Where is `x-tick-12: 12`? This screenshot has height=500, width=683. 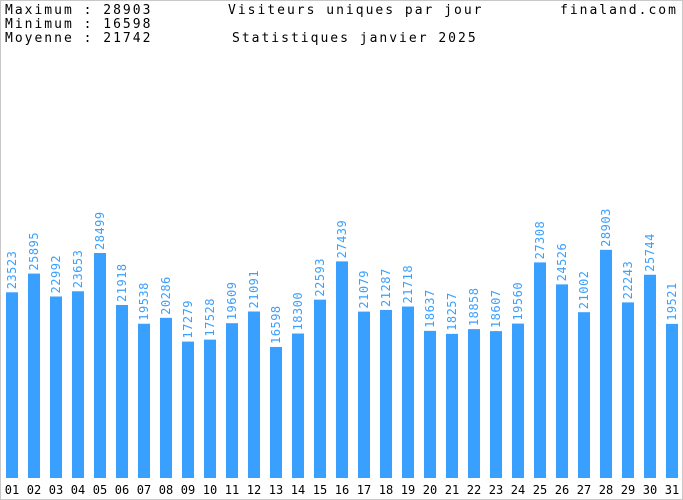
x-tick-12: 12 is located at coordinates (254, 490).